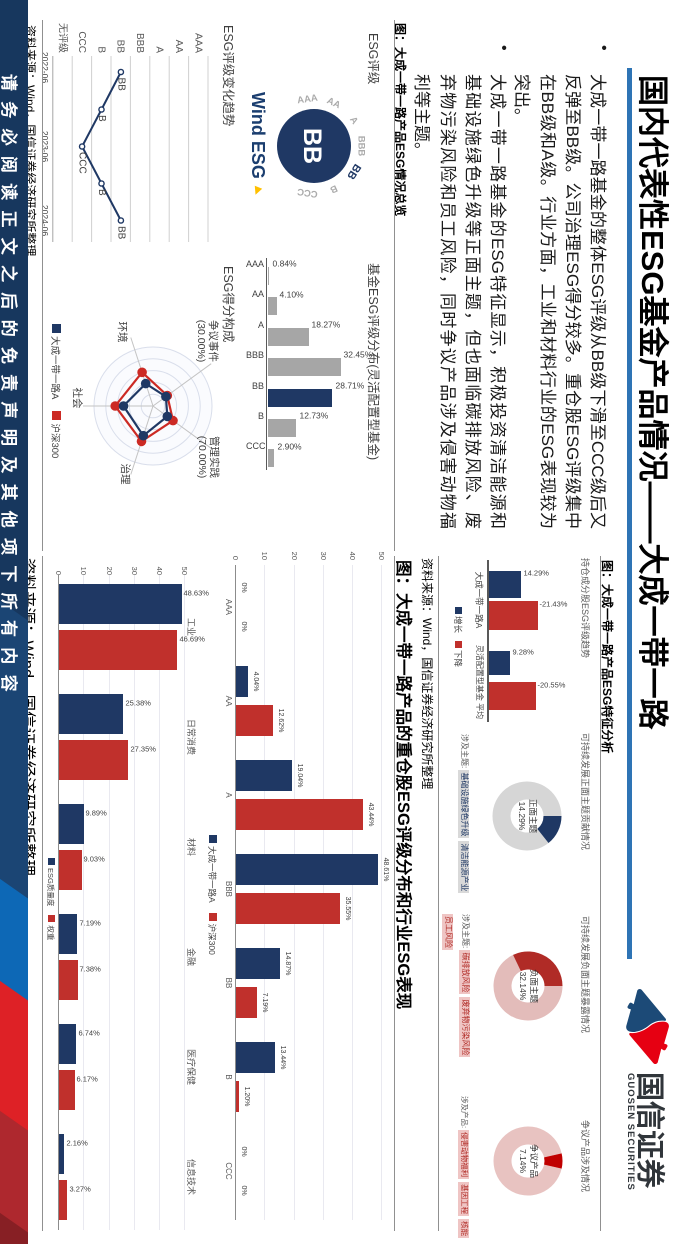 This screenshot has height=1244, width=700. I want to click on svg-text: 无评级, so click(63, 38).